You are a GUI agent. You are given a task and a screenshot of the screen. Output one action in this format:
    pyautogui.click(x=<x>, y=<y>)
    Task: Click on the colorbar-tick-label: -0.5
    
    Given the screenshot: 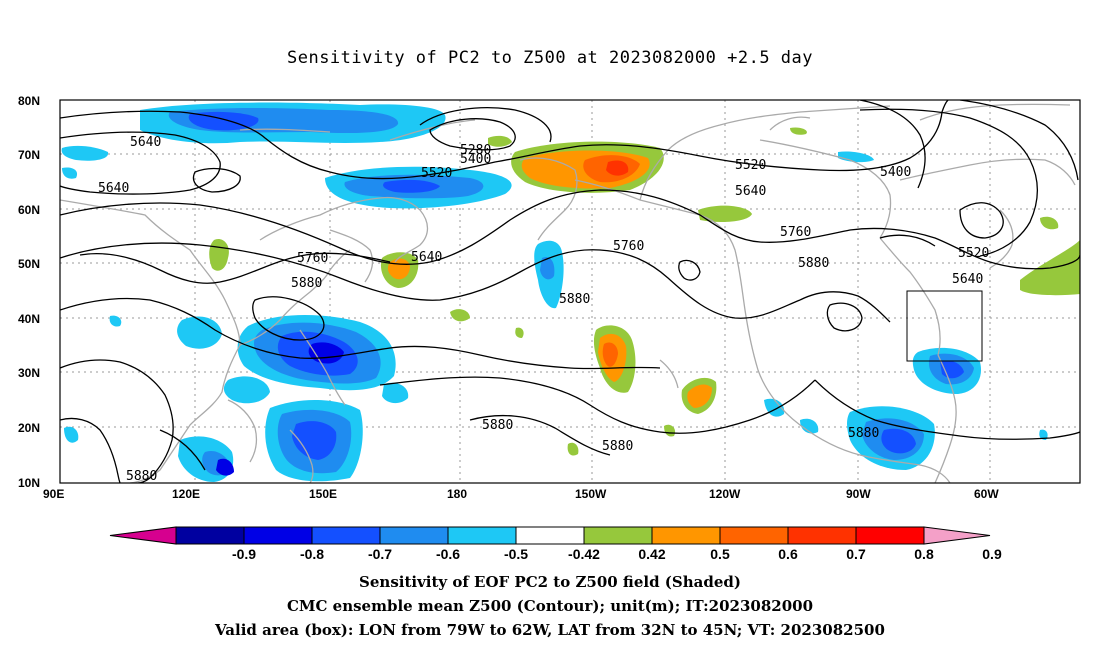 What is the action you would take?
    pyautogui.click(x=516, y=554)
    